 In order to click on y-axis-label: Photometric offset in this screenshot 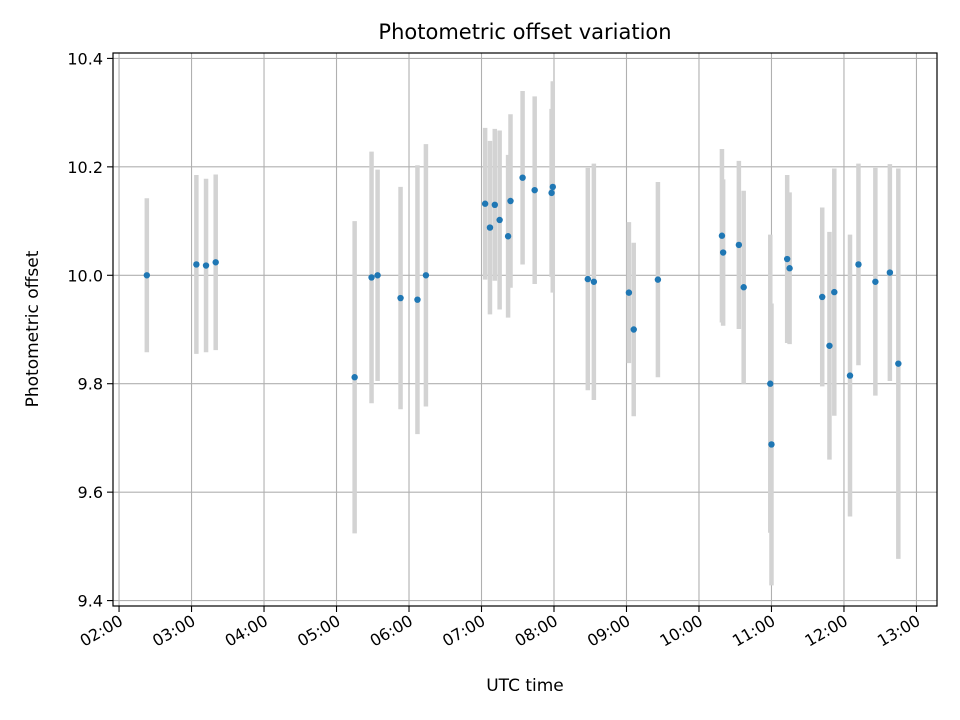, I will do `click(33, 328)`.